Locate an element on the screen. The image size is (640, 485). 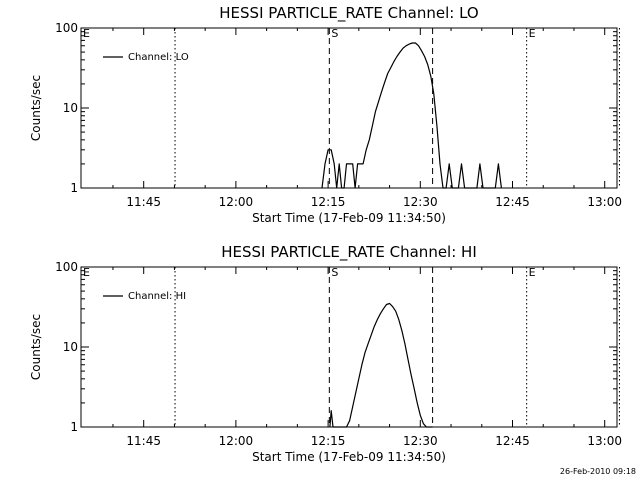
legend-entry: Channel: HI is located at coordinates (157, 296).